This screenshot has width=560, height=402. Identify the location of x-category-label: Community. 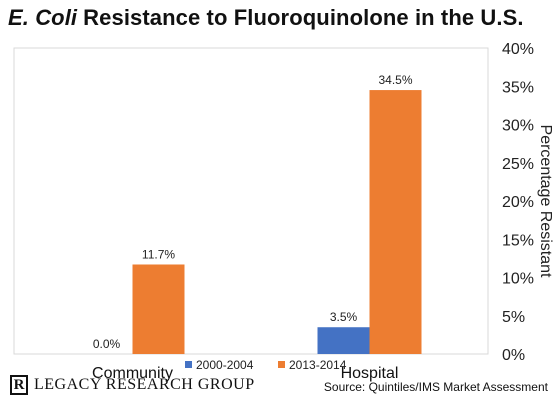
(132, 373).